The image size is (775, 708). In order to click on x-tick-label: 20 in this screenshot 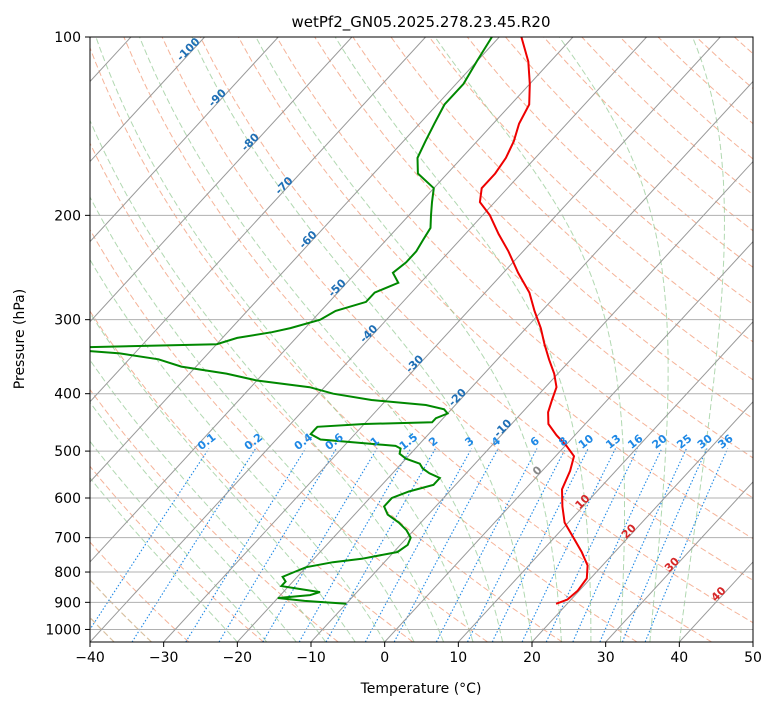, I will do `click(532, 658)`.